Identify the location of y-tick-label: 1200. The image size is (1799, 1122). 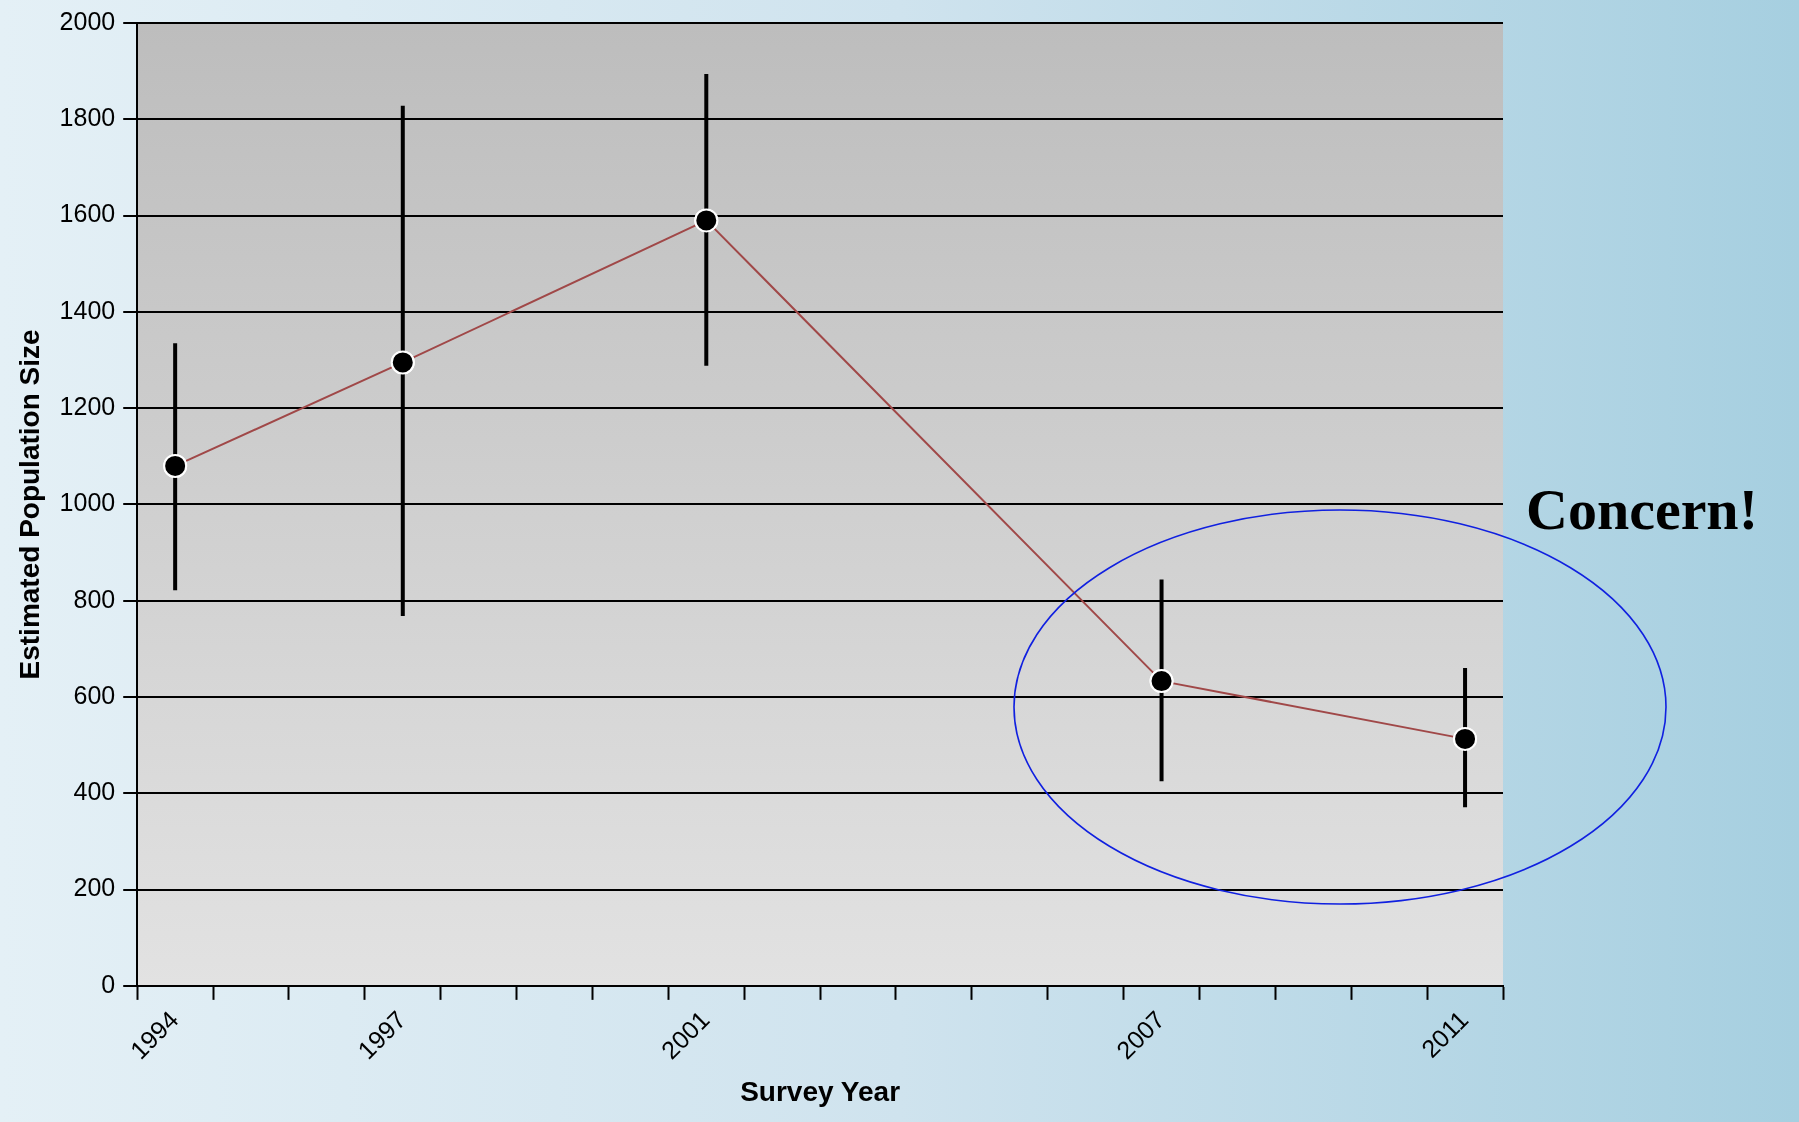
(87, 406).